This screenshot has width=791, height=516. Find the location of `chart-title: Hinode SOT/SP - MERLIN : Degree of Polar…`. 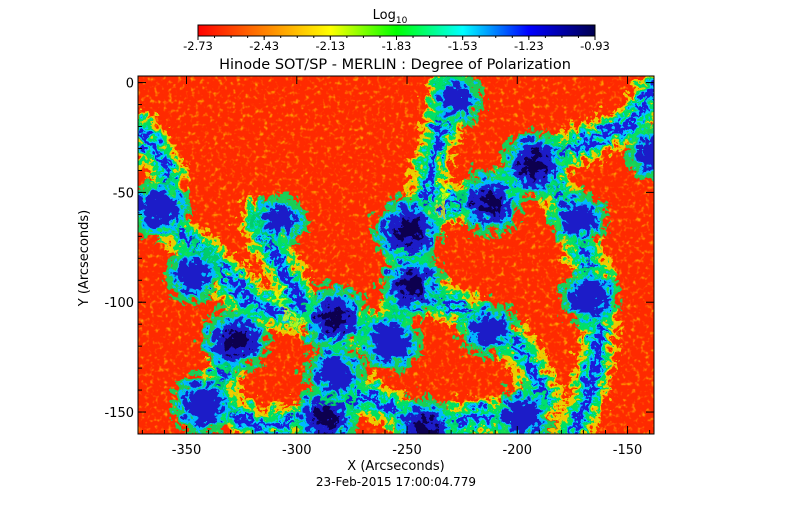

chart-title: Hinode SOT/SP - MERLIN : Degree of Polar… is located at coordinates (395, 65).